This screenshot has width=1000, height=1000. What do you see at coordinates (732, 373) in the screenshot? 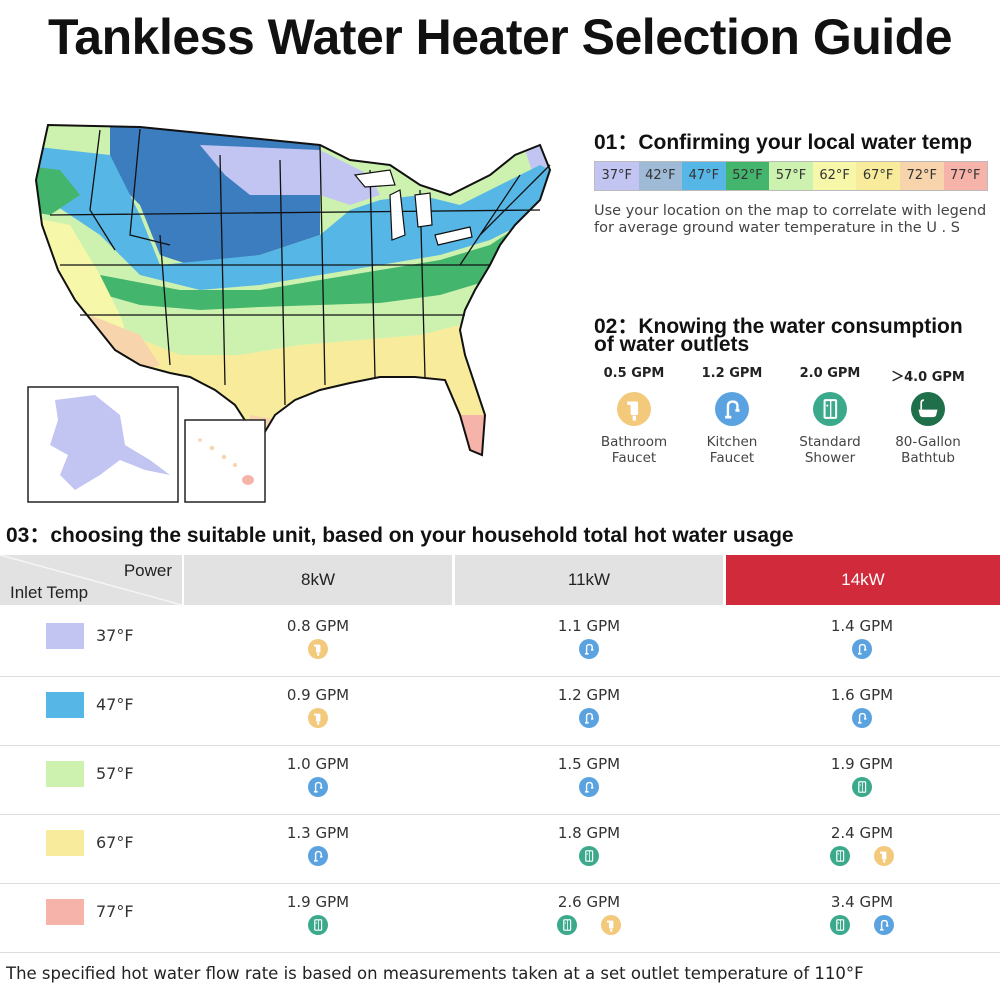
I see `outlet-gpm: 1.2 GPM` at bounding box center [732, 373].